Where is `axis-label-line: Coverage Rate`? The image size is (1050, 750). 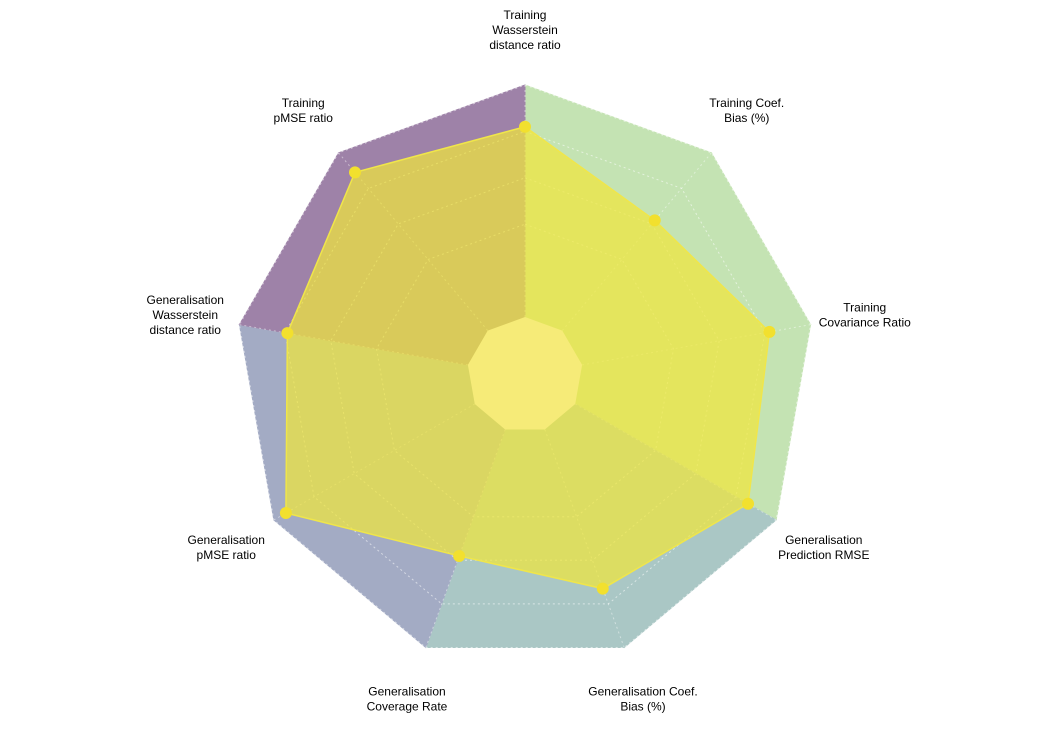 axis-label-line: Coverage Rate is located at coordinates (407, 707).